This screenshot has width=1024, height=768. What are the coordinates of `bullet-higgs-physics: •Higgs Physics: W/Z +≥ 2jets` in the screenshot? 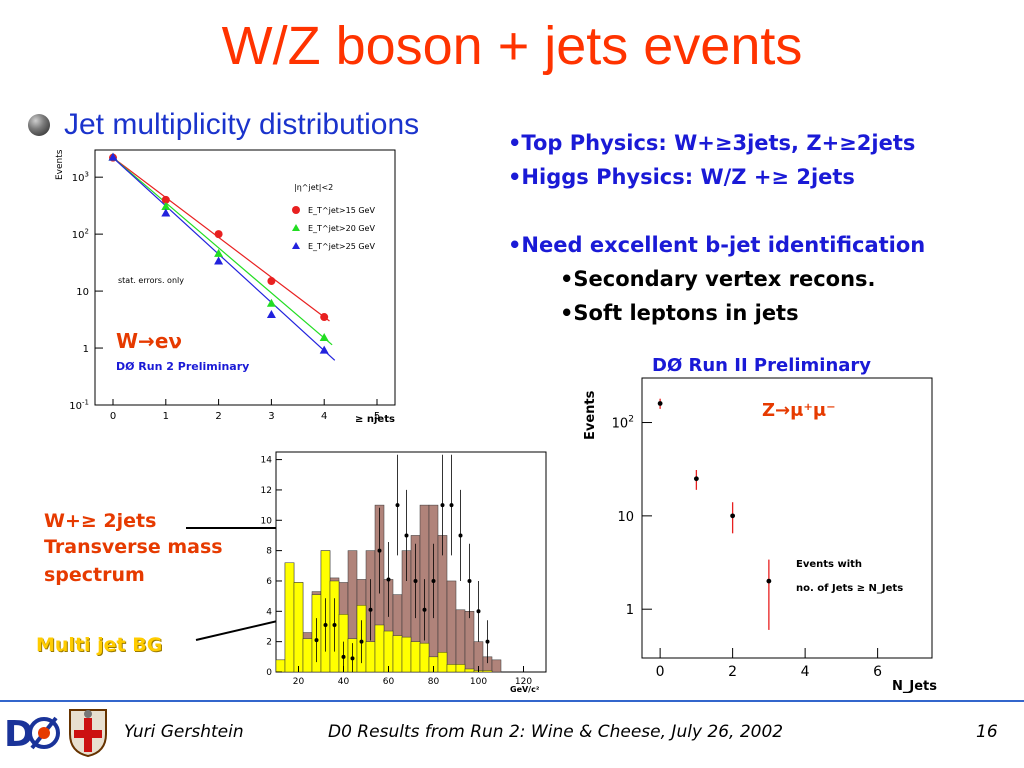 It's located at (681, 177).